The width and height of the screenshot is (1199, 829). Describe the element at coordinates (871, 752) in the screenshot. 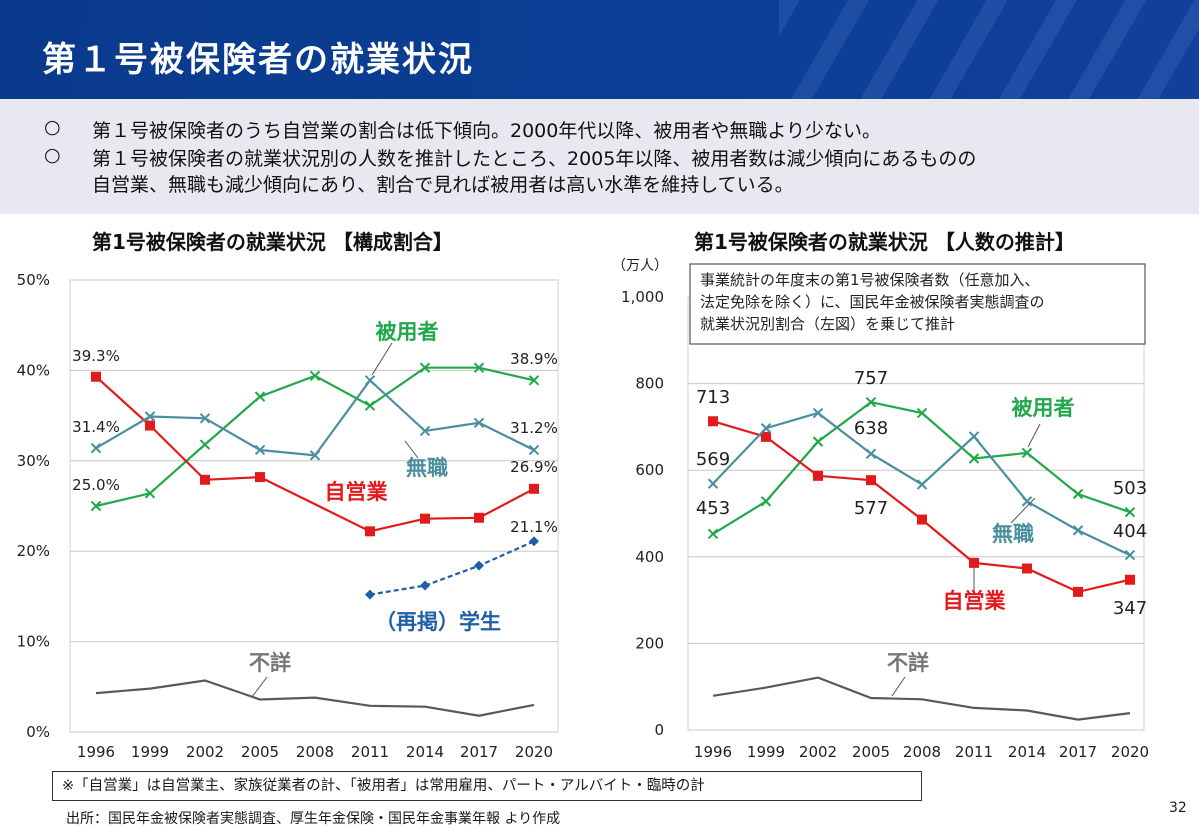

I see `right-chart-x-tick-label: 2005` at that location.